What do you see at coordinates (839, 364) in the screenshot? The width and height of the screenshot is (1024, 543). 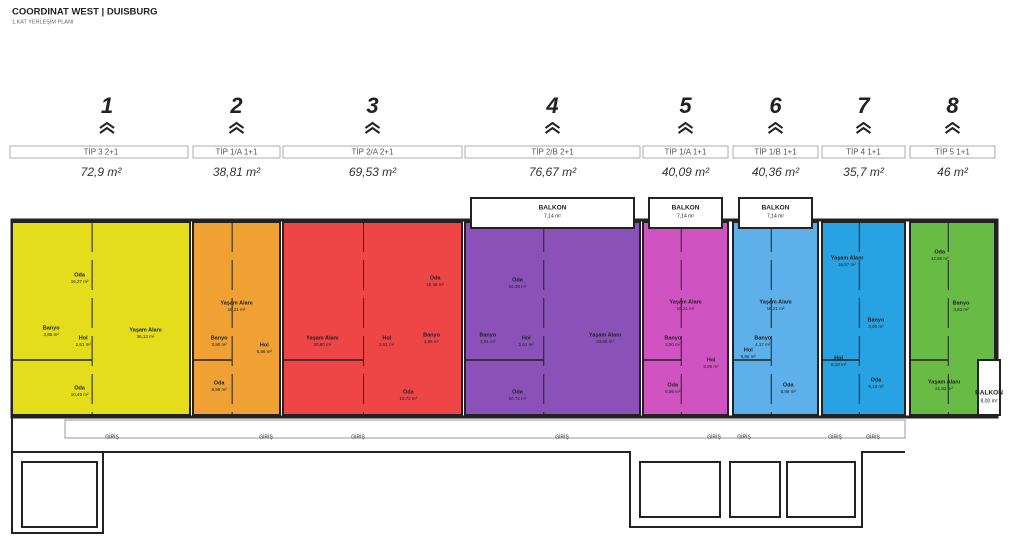 I see `room-area: 6,10 m²` at bounding box center [839, 364].